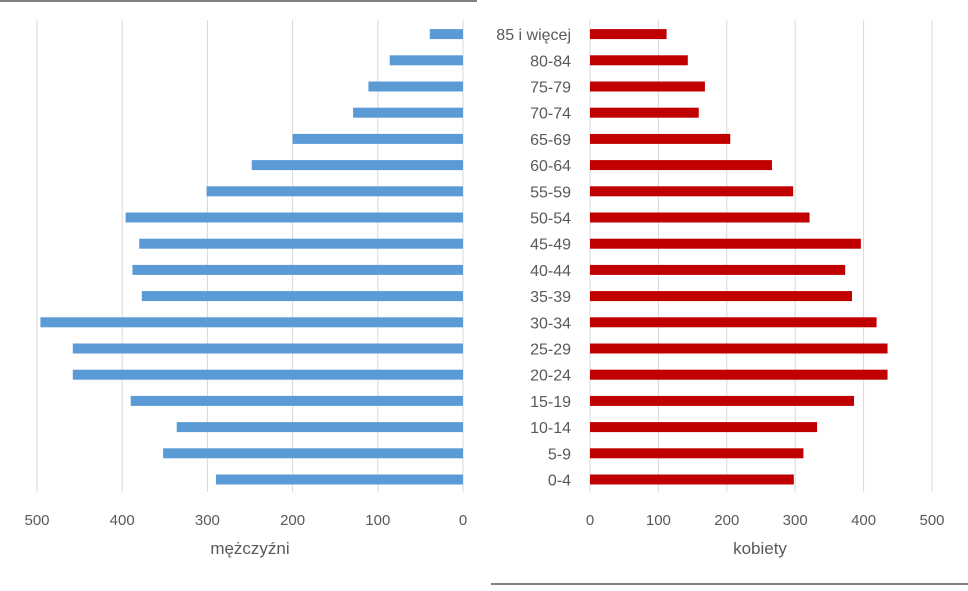 This screenshot has width=968, height=591. I want to click on male-tick-label: 400, so click(122, 520).